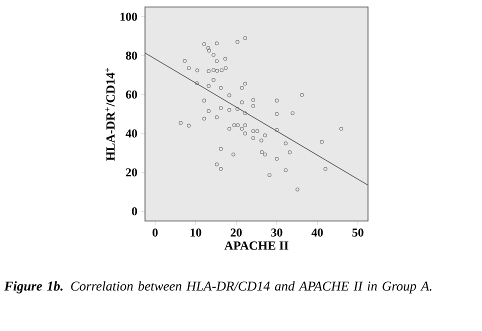 The width and height of the screenshot is (482, 331). Describe the element at coordinates (132, 133) in the screenshot. I see `y-tick-label: 40` at that location.